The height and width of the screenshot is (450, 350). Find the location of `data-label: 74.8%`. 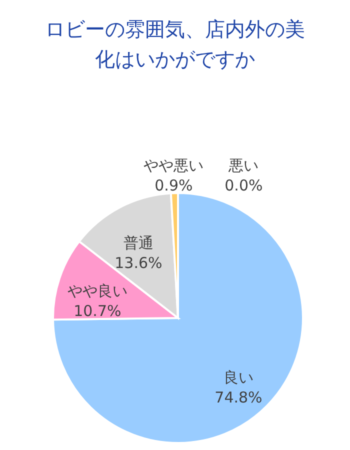

data-label: 74.8% is located at coordinates (238, 397).